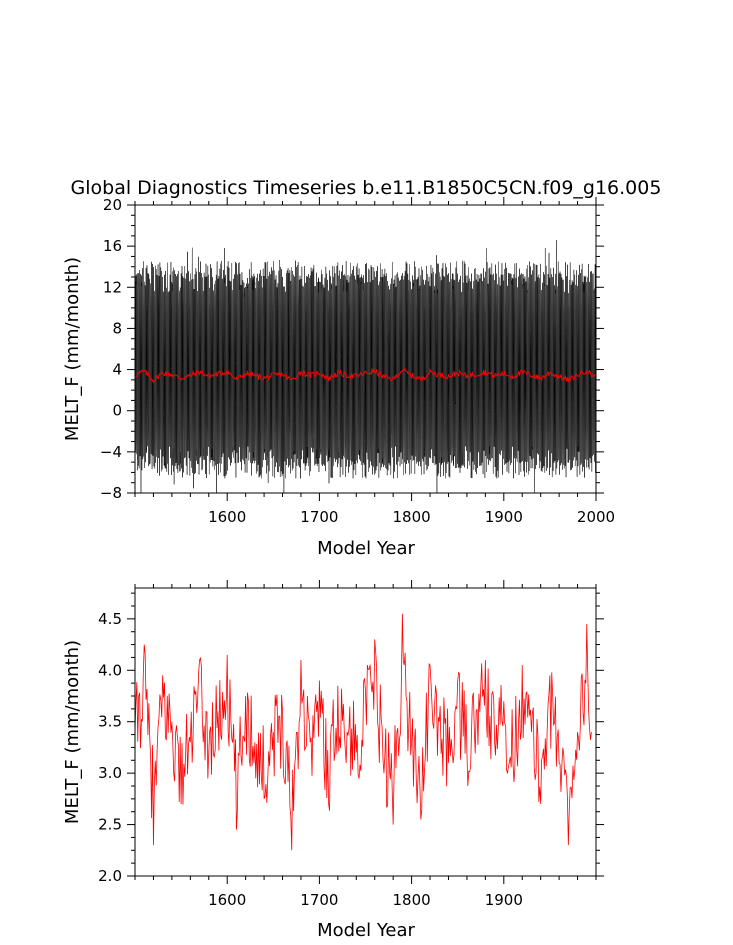 This screenshot has height=945, width=733. Describe the element at coordinates (112, 205) in the screenshot. I see `y-tick-label: 20` at that location.